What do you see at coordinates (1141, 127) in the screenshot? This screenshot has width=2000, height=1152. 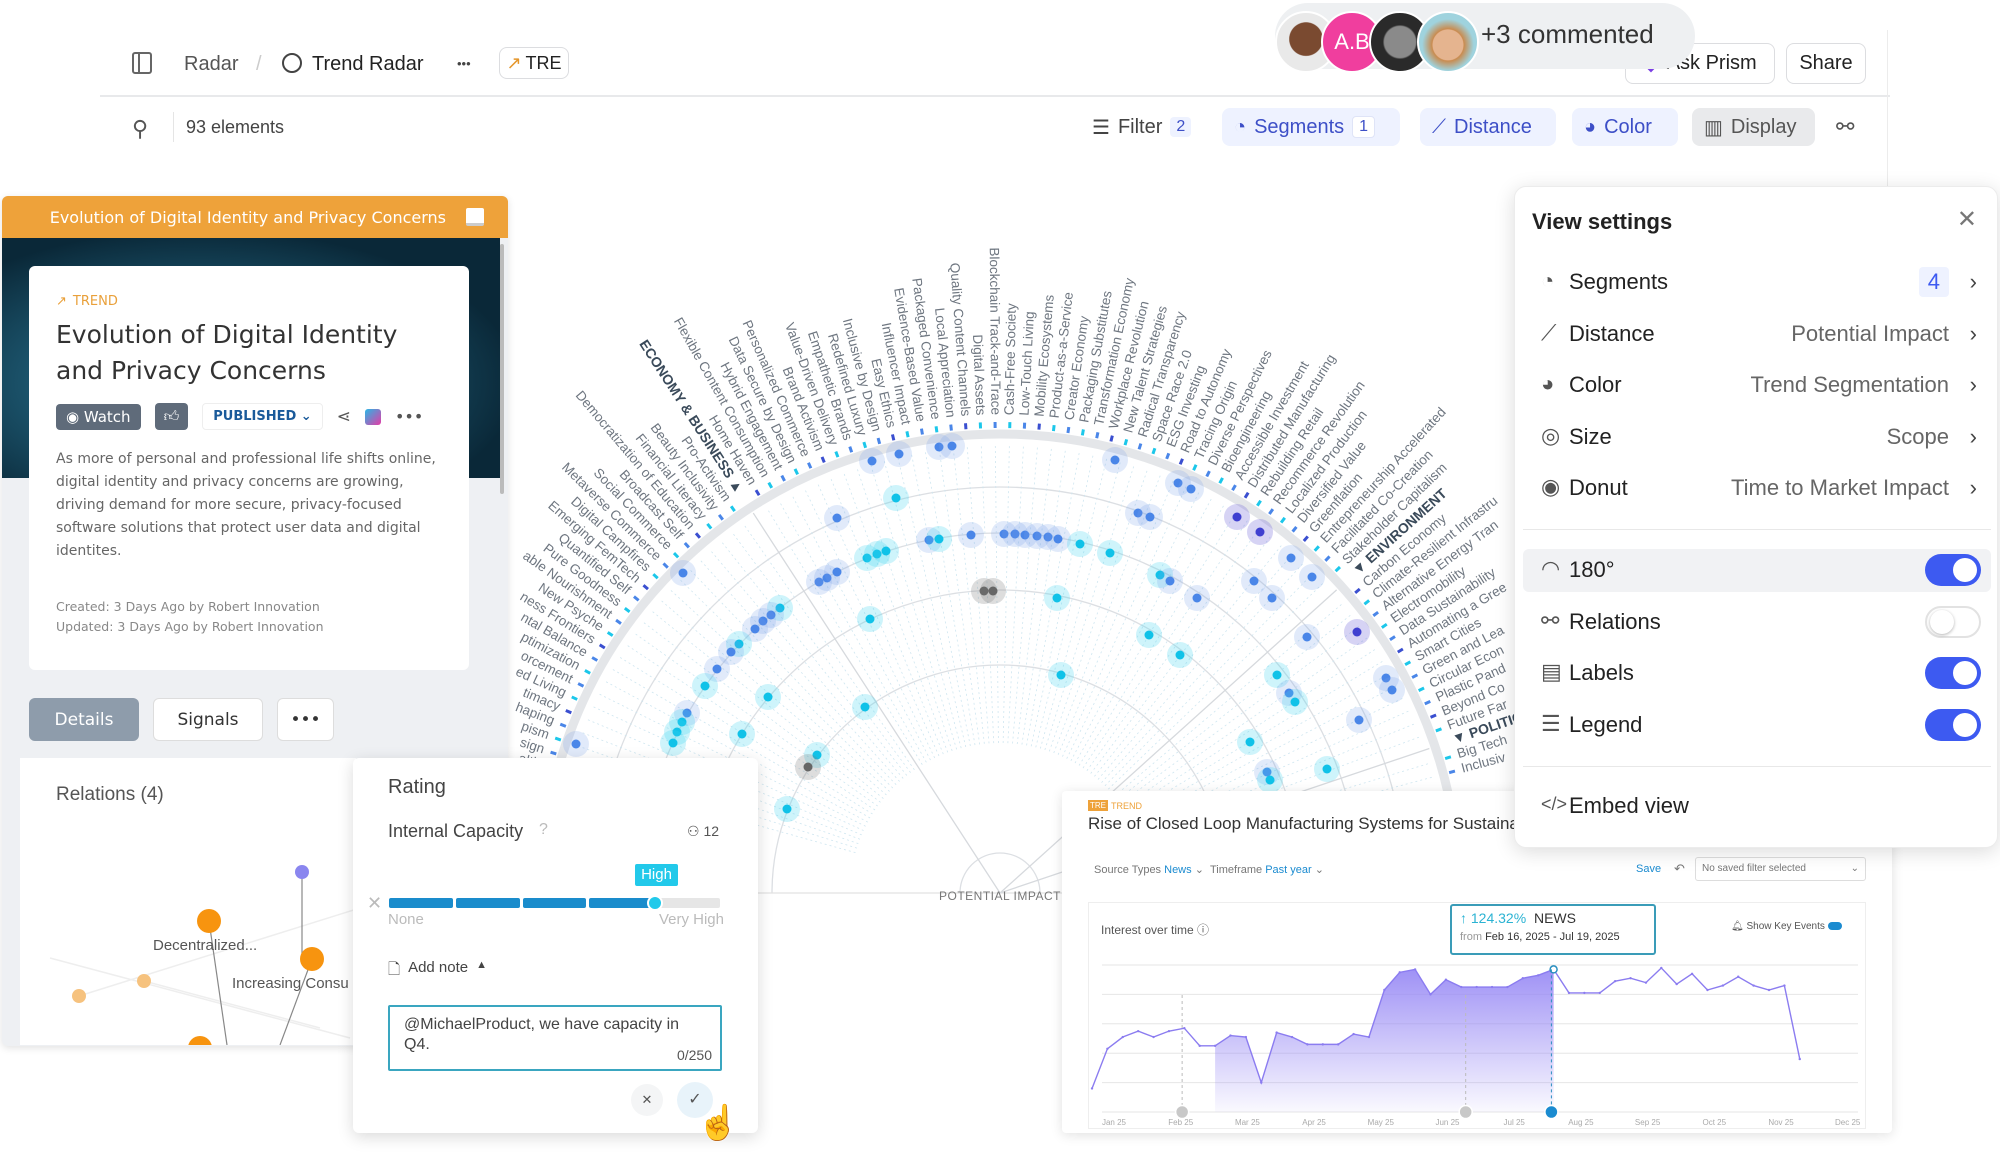 I see `filter-button: ☰ Filter 2` at bounding box center [1141, 127].